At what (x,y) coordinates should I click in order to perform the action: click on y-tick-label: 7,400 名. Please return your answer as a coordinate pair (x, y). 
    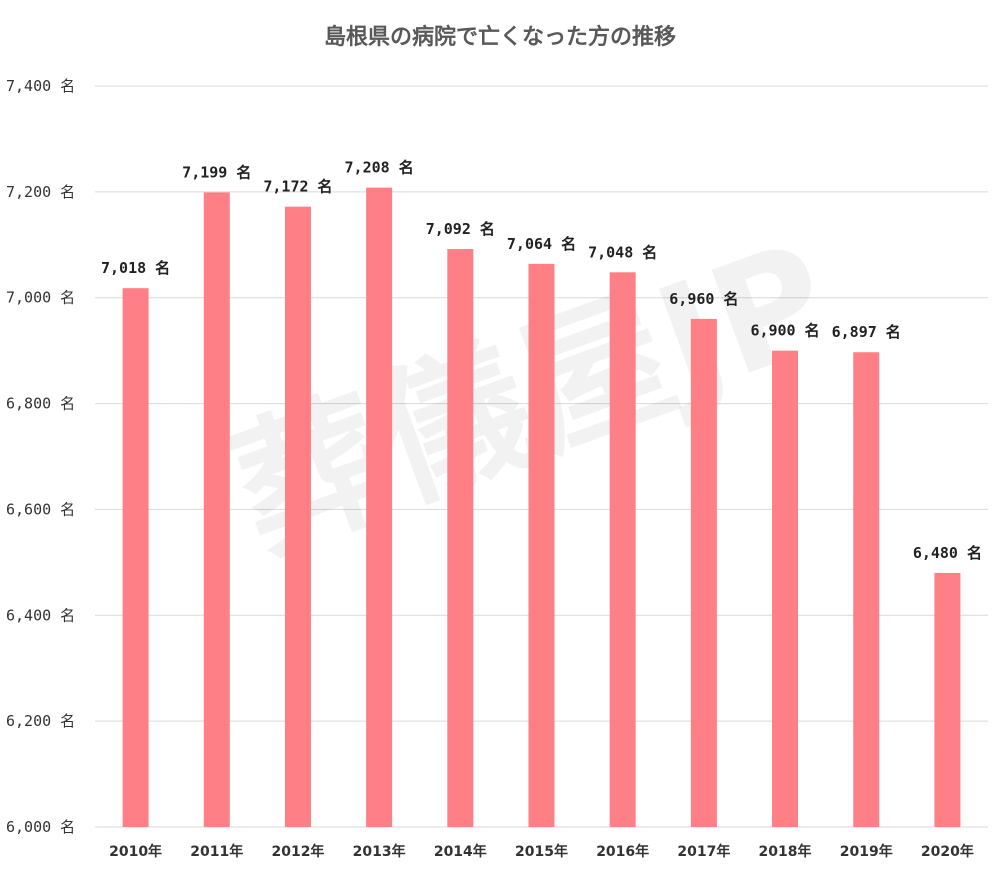
    Looking at the image, I should click on (40, 86).